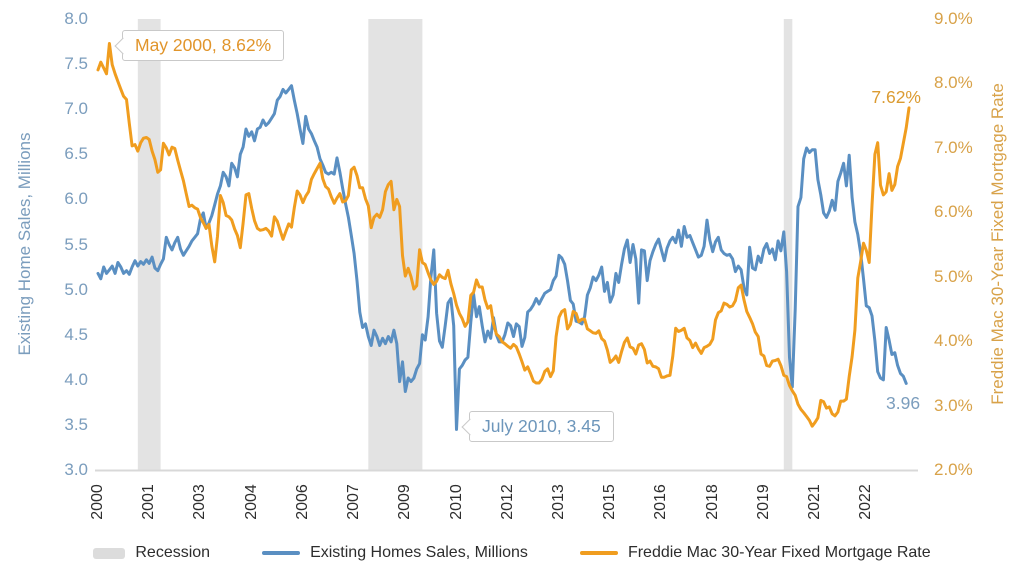 The height and width of the screenshot is (584, 1024). What do you see at coordinates (76, 18) in the screenshot?
I see `left-axis-tick: 8.0` at bounding box center [76, 18].